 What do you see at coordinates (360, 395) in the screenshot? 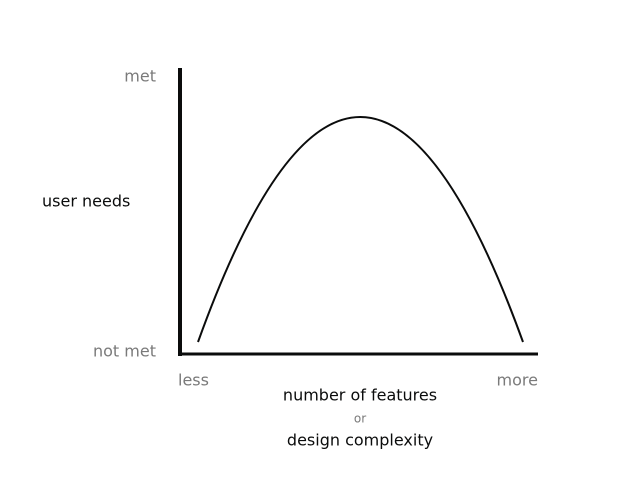
I see `x-axis-title: number of features` at bounding box center [360, 395].